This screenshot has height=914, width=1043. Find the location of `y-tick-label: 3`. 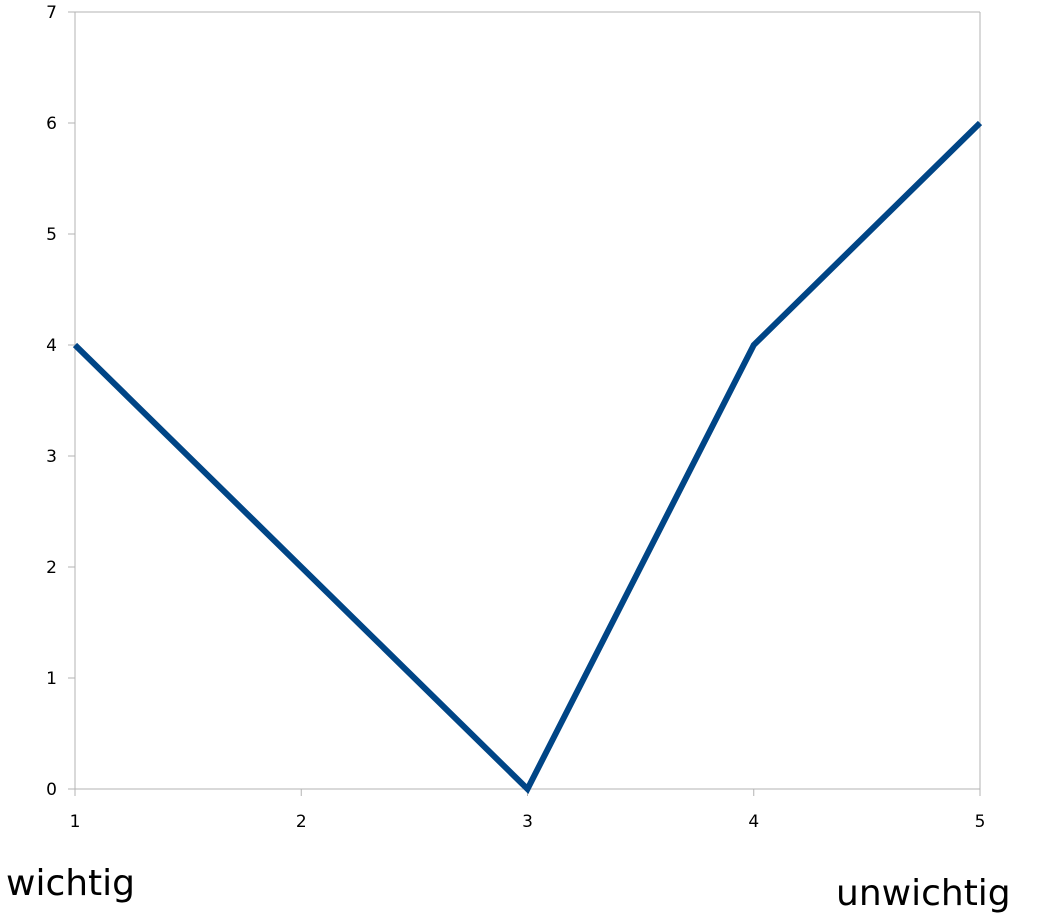

y-tick-label: 3 is located at coordinates (51, 457).